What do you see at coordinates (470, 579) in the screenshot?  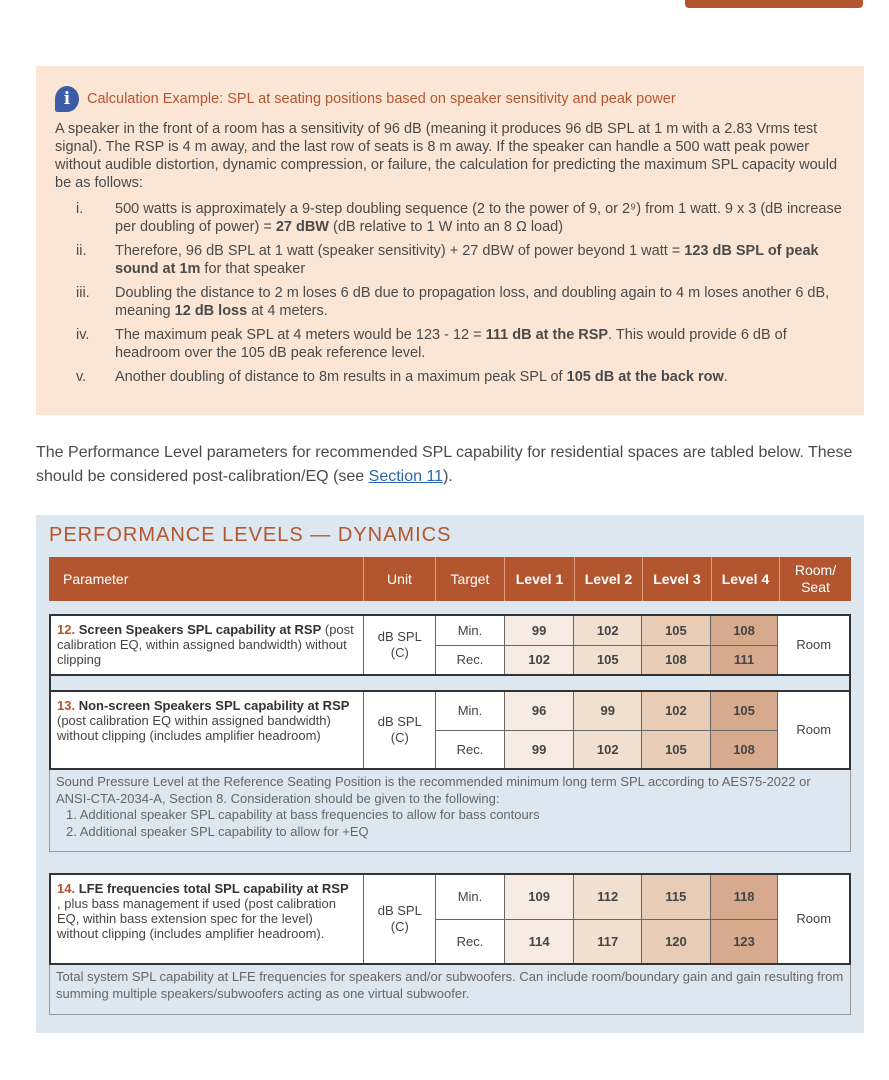 I see `column-header: Target` at bounding box center [470, 579].